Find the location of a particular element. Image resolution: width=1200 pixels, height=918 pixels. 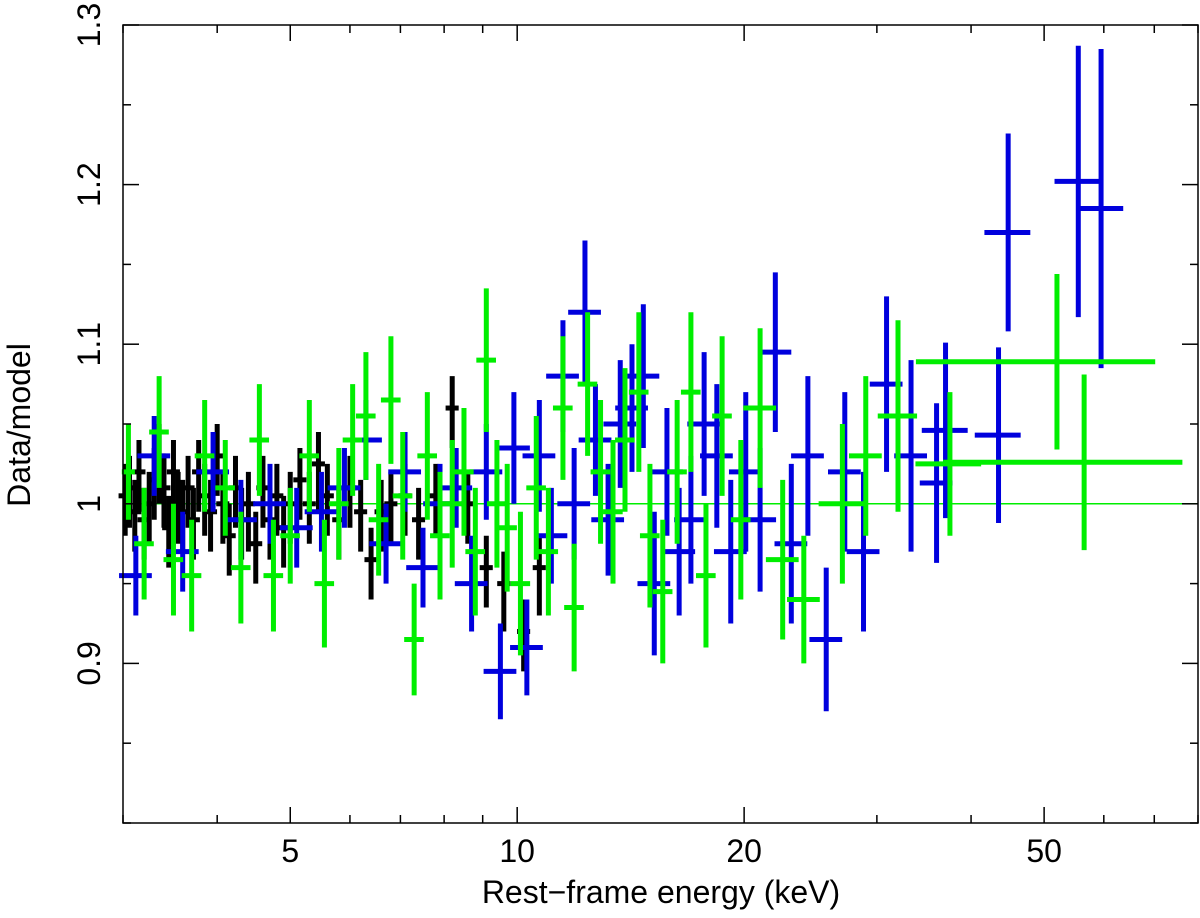

x-tick-label: 5 is located at coordinates (290, 851).